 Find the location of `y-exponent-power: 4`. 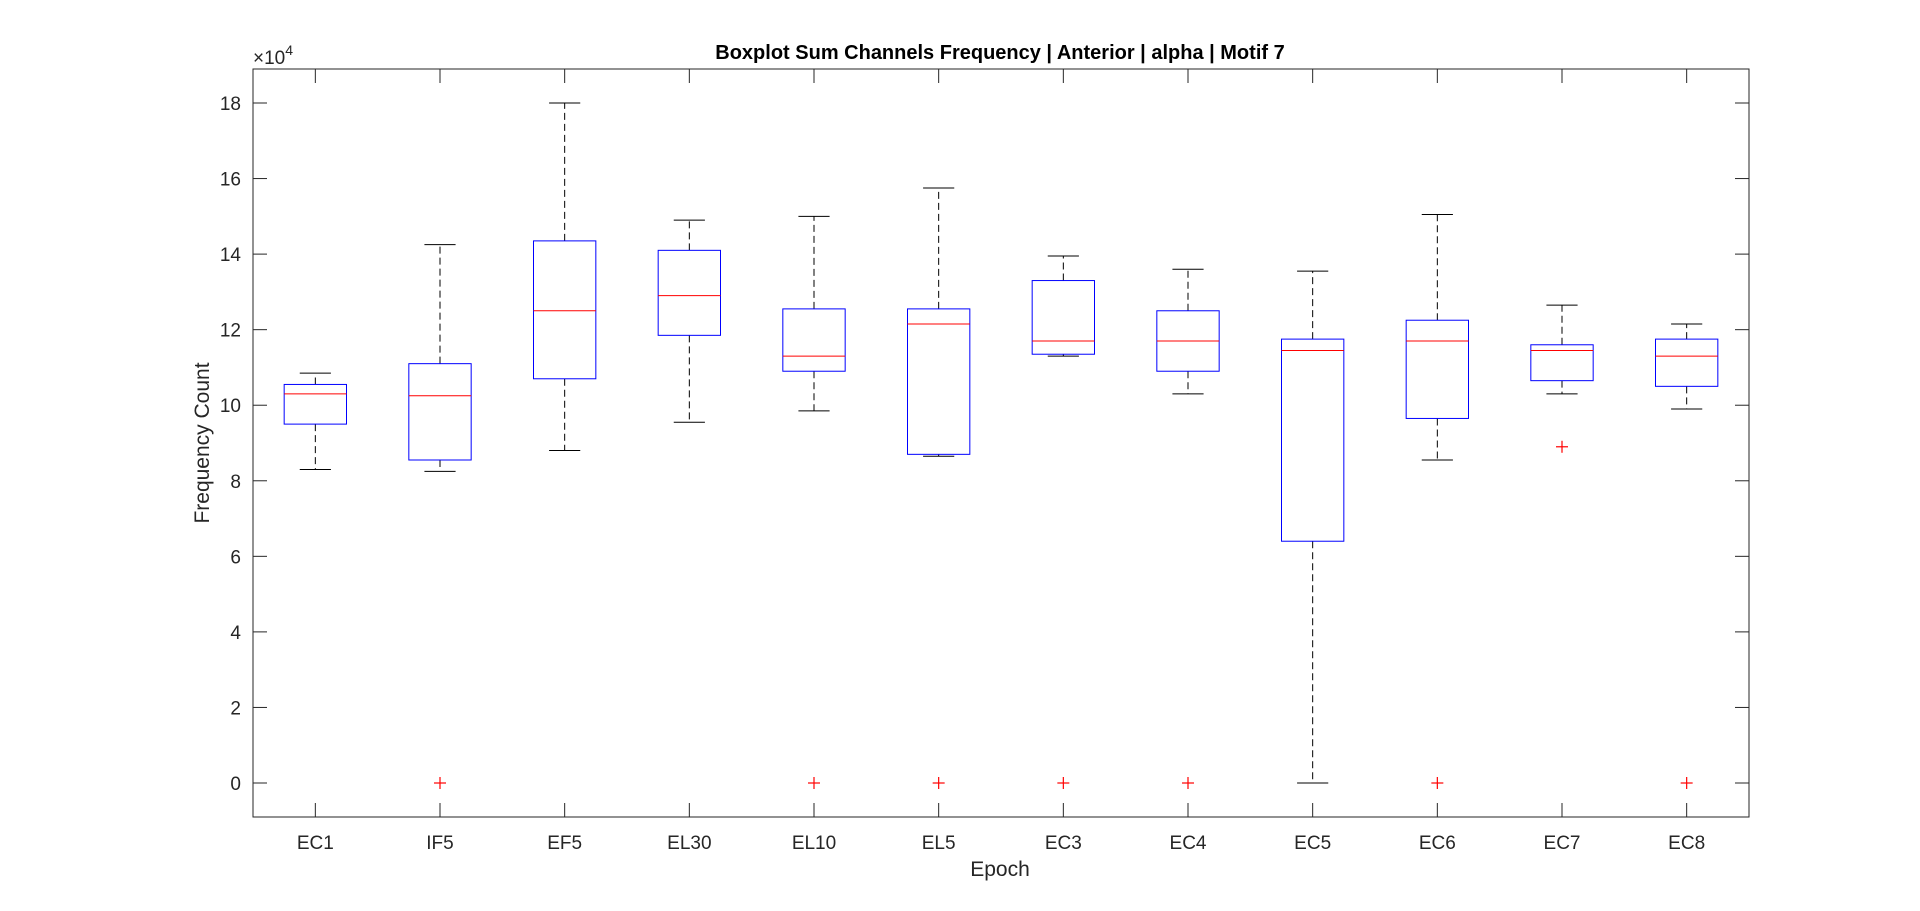

y-exponent-power: 4 is located at coordinates (289, 50).